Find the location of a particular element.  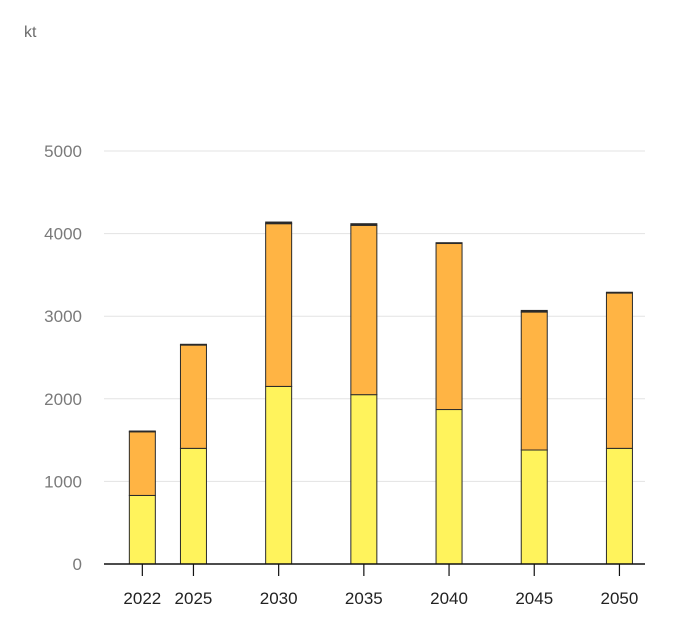

x-tick-label: 2025 is located at coordinates (194, 598).